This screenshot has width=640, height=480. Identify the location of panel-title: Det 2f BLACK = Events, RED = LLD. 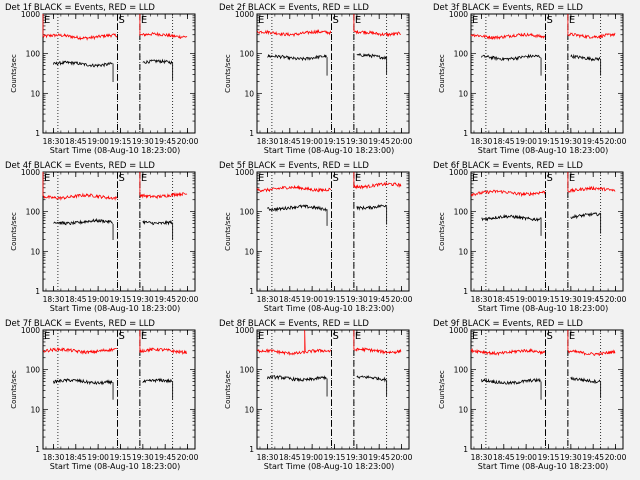
(294, 8).